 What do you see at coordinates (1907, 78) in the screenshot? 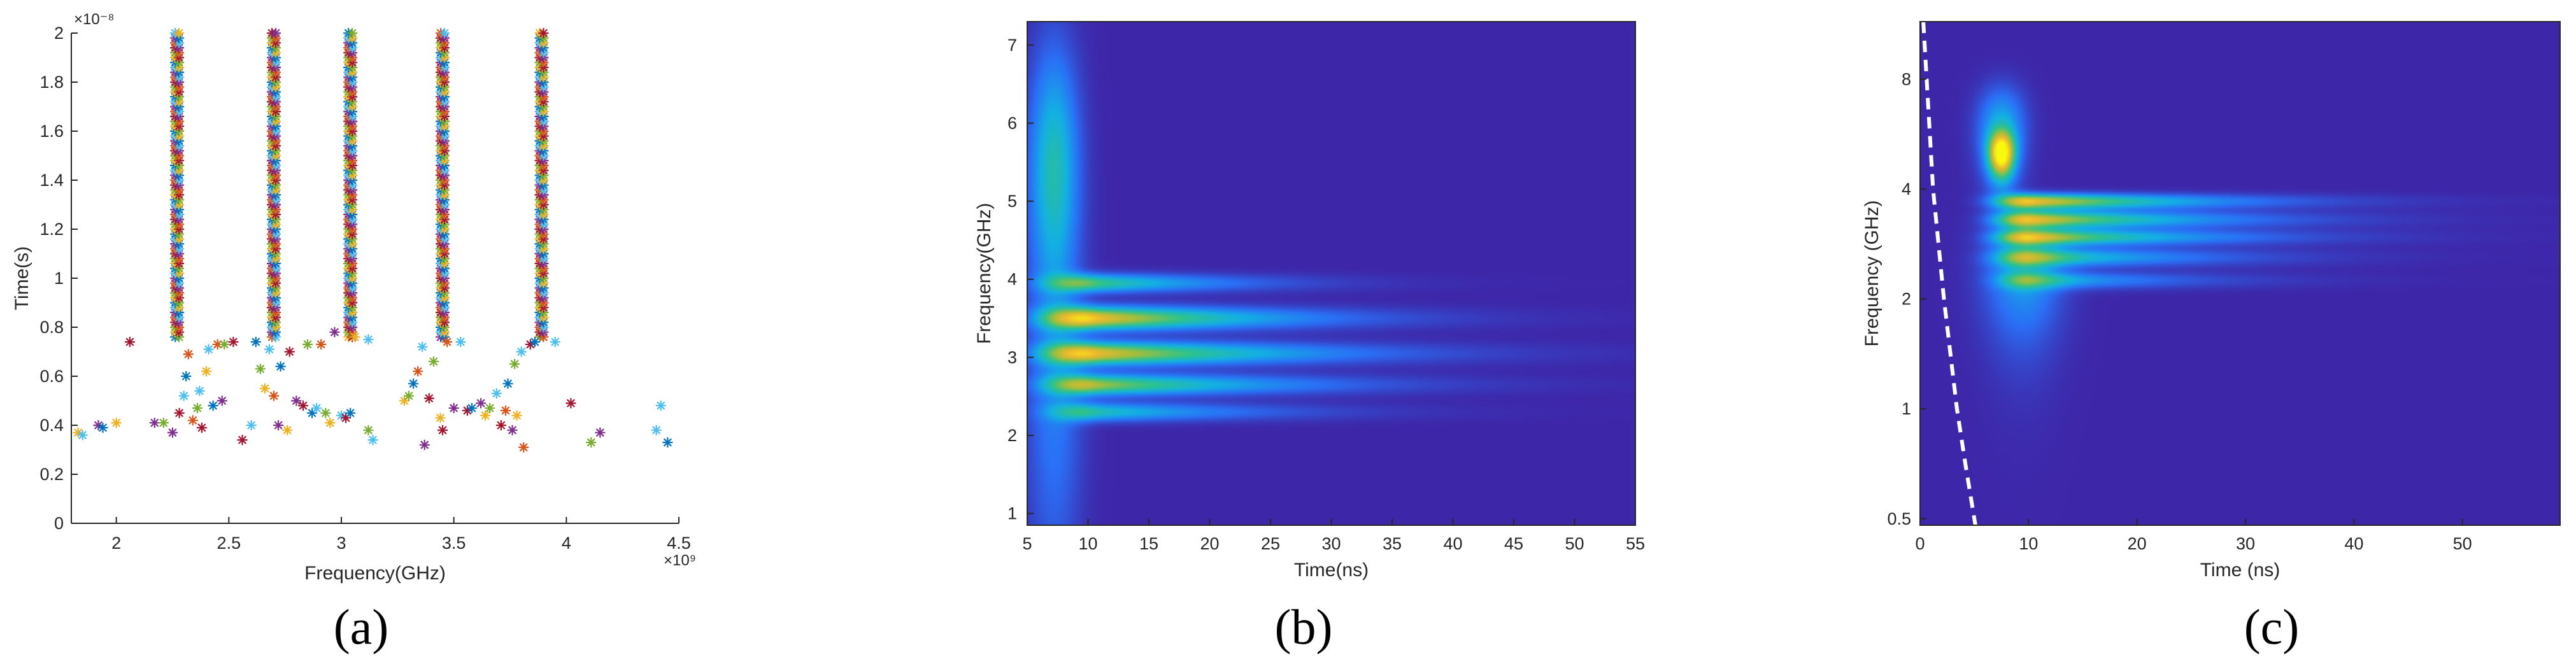
I see `y-tick-label: 8` at bounding box center [1907, 78].